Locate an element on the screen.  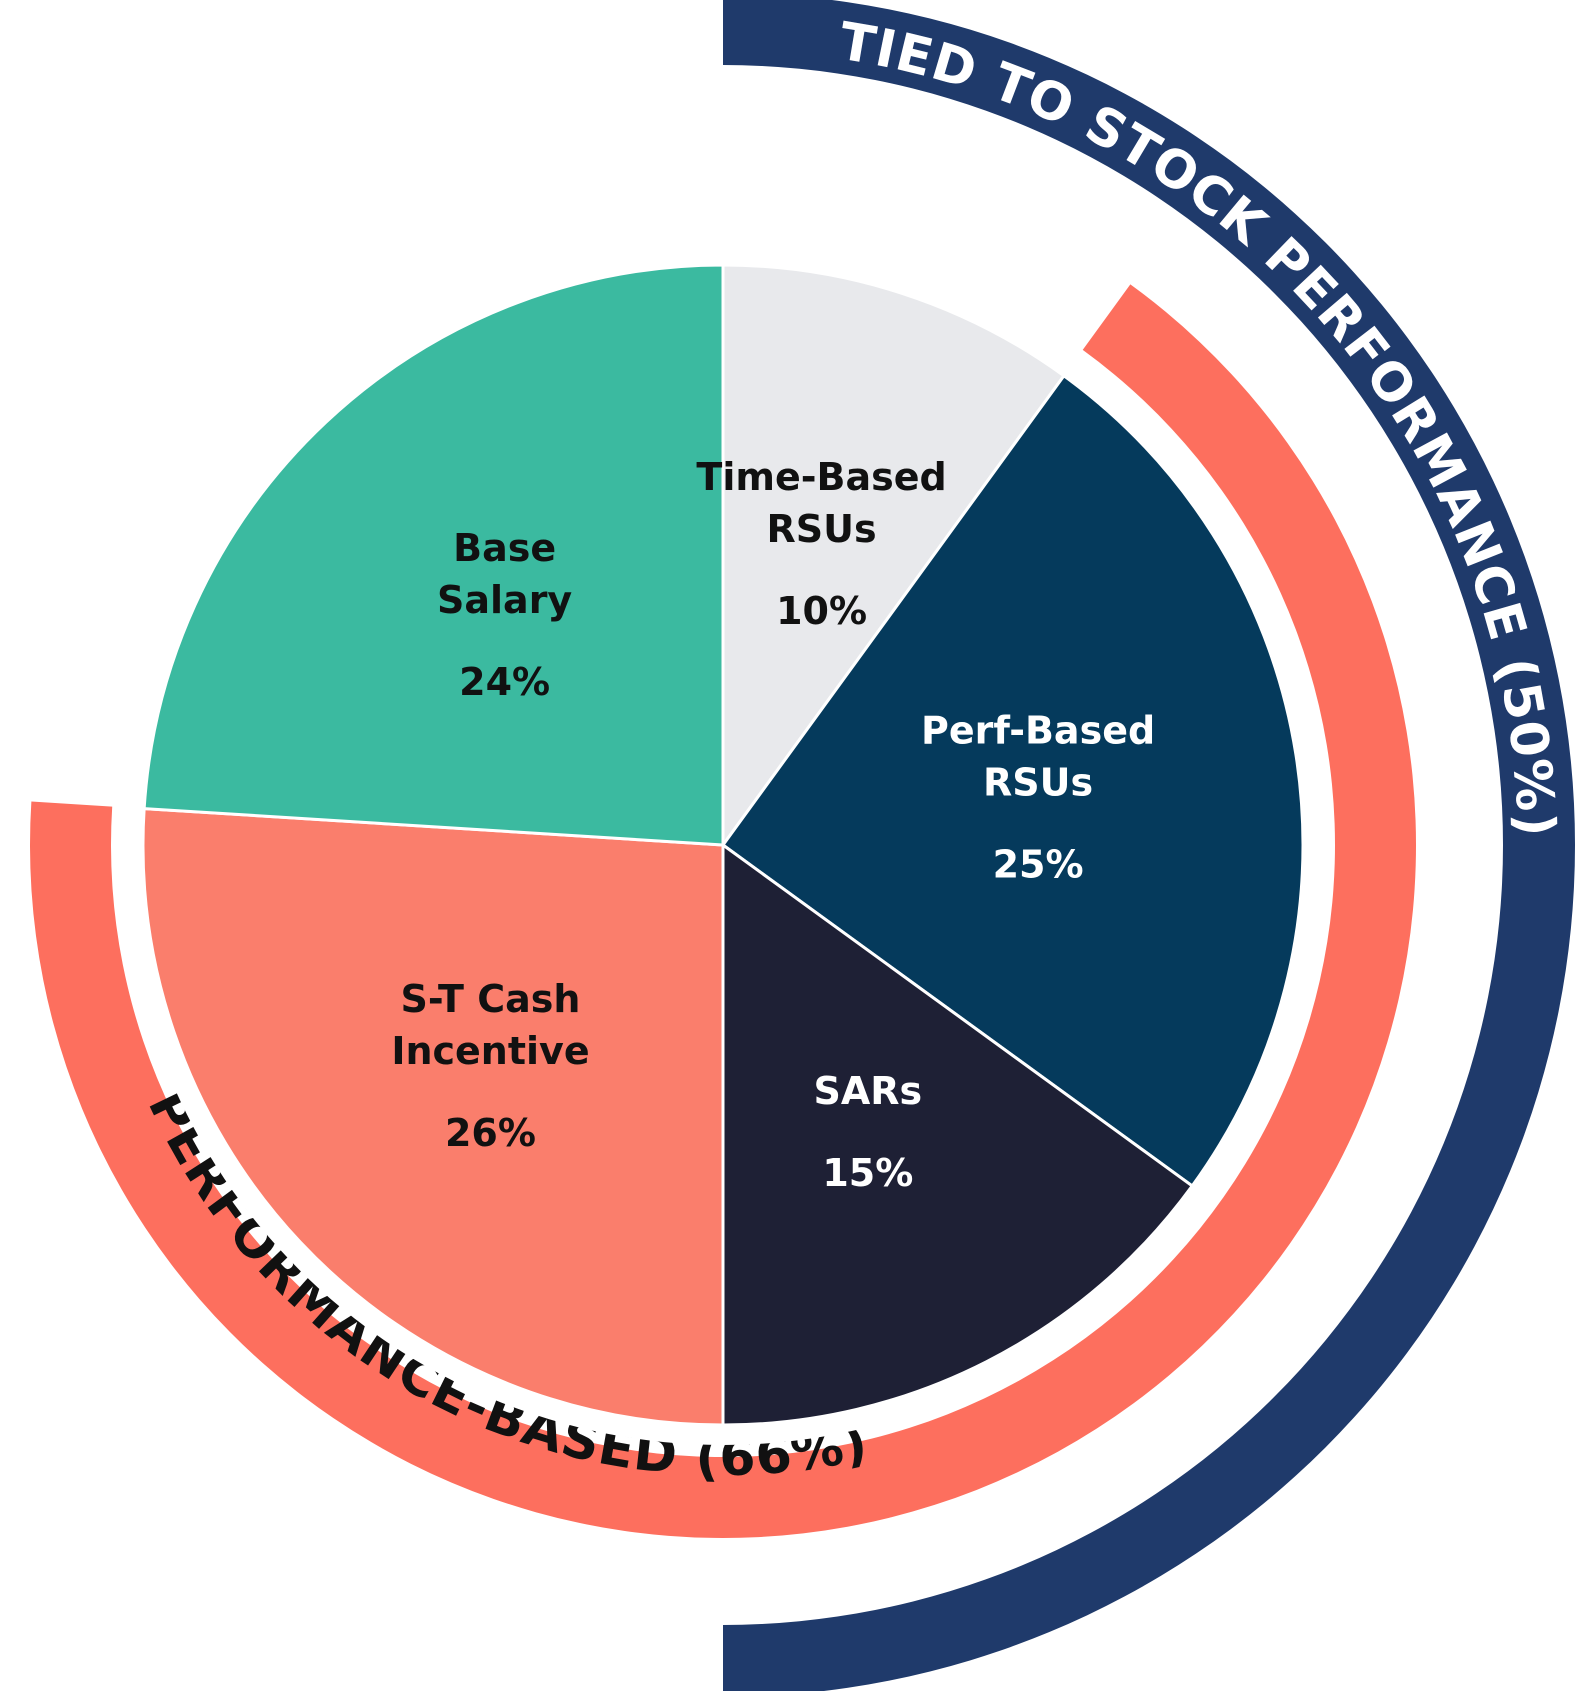
slice-sars is located at coordinates (958, 1134).